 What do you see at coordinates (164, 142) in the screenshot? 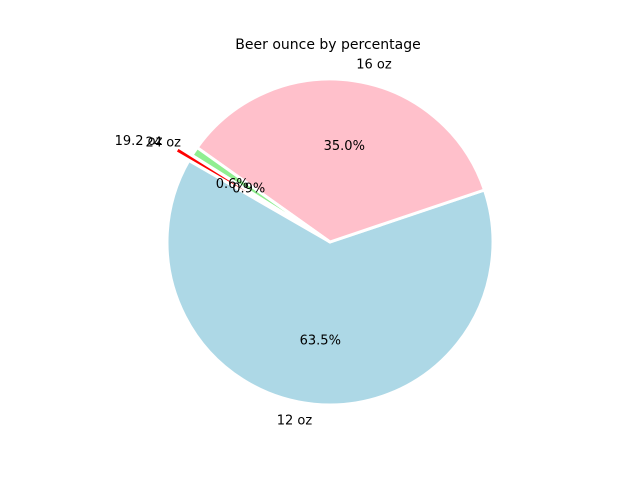
I see `slice-label-24-oz: 24 oz` at bounding box center [164, 142].